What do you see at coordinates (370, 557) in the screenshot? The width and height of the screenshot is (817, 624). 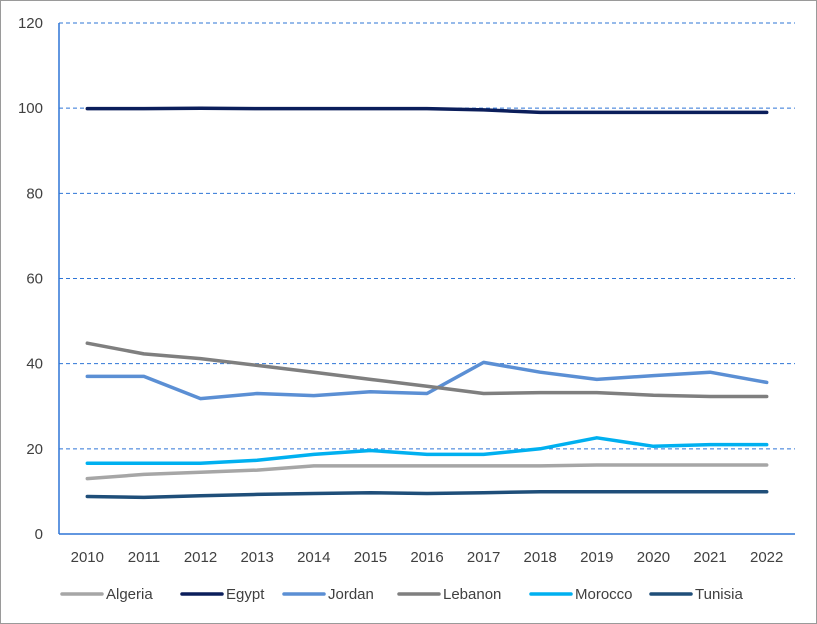 I see `x-tick-label: 2015` at bounding box center [370, 557].